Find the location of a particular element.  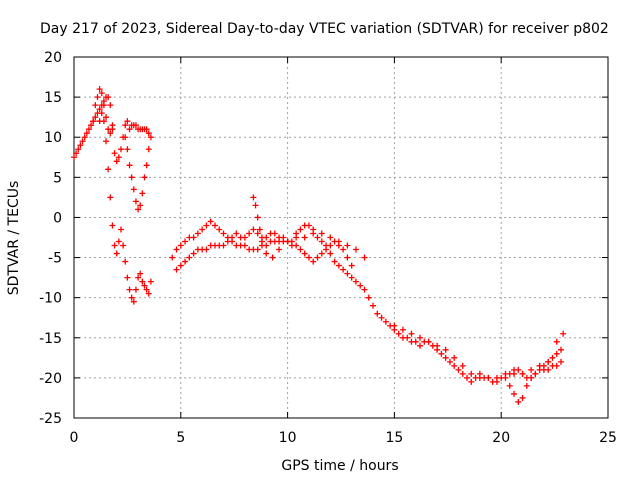

y-tick-label: 0 is located at coordinates (57, 218).